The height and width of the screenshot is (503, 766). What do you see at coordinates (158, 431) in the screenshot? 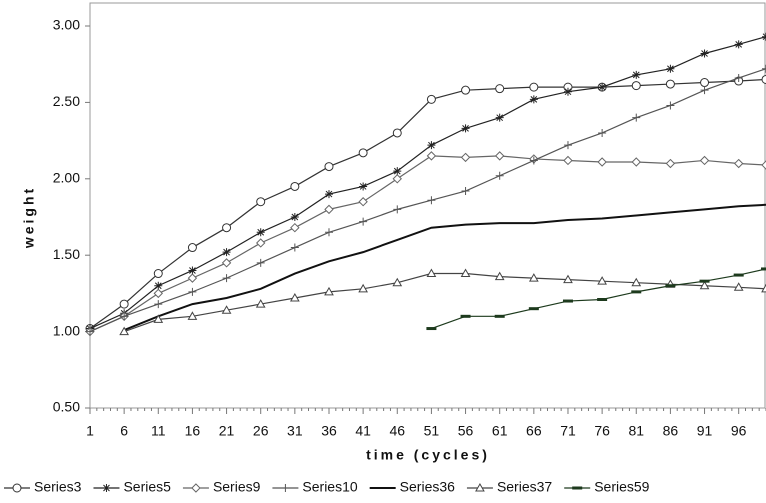
I see `x-tick-label: 11` at bounding box center [158, 431].